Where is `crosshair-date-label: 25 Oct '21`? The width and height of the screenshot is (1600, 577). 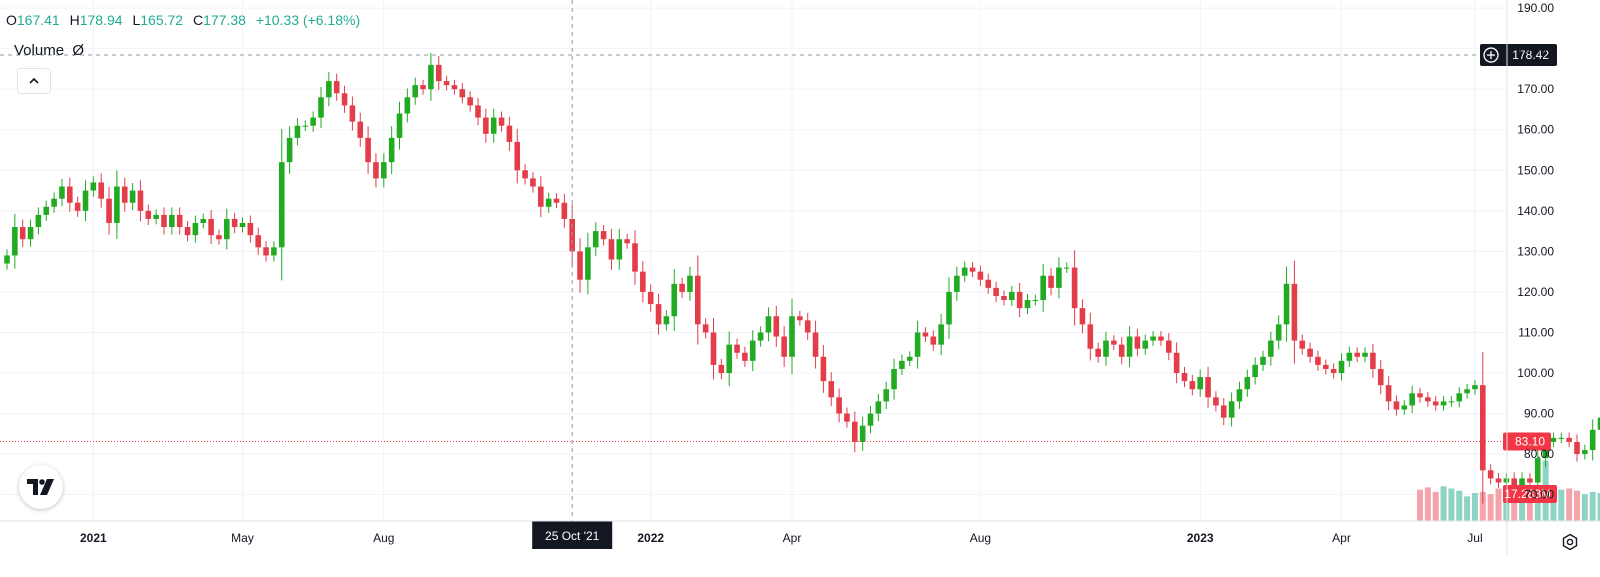
crosshair-date-label: 25 Oct '21 is located at coordinates (572, 536).